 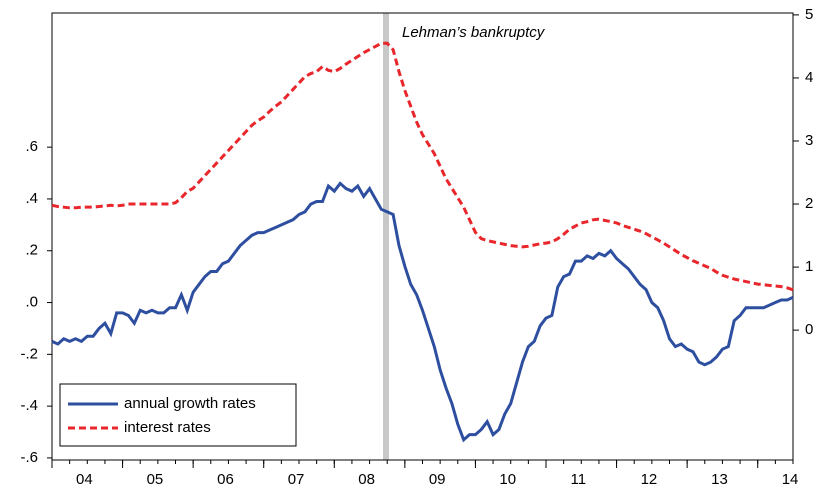 What do you see at coordinates (167, 427) in the screenshot?
I see `legend-label: interest rates` at bounding box center [167, 427].